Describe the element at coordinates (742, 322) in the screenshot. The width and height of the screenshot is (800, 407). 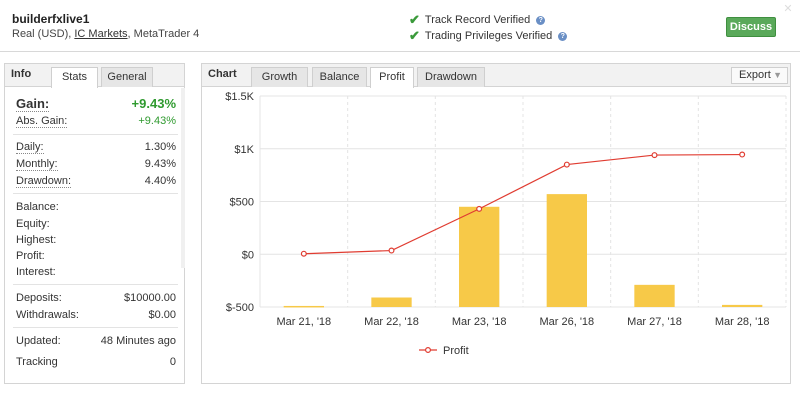
I see `x-tick-label: Mar 28, '18` at that location.